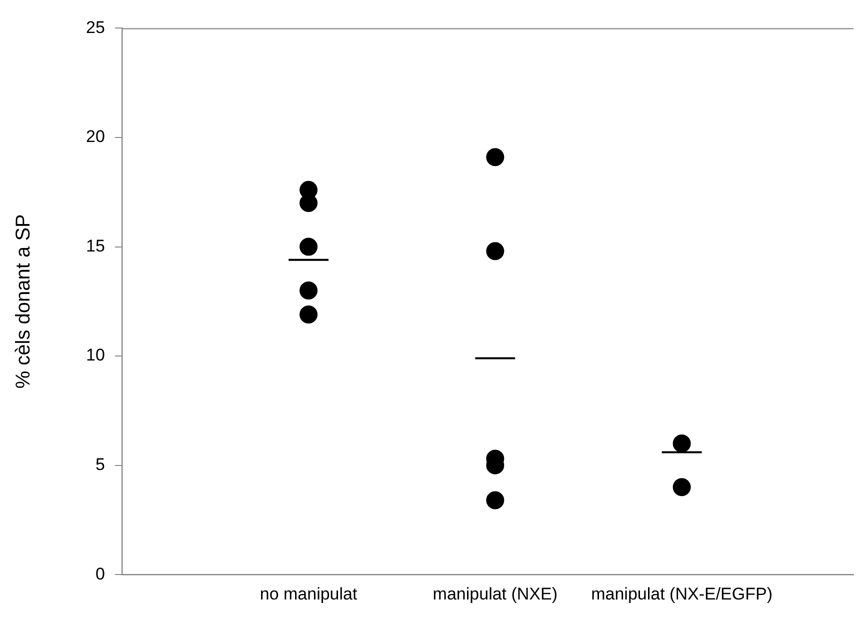 The height and width of the screenshot is (618, 863). I want to click on y-tick-label: 0, so click(100, 574).